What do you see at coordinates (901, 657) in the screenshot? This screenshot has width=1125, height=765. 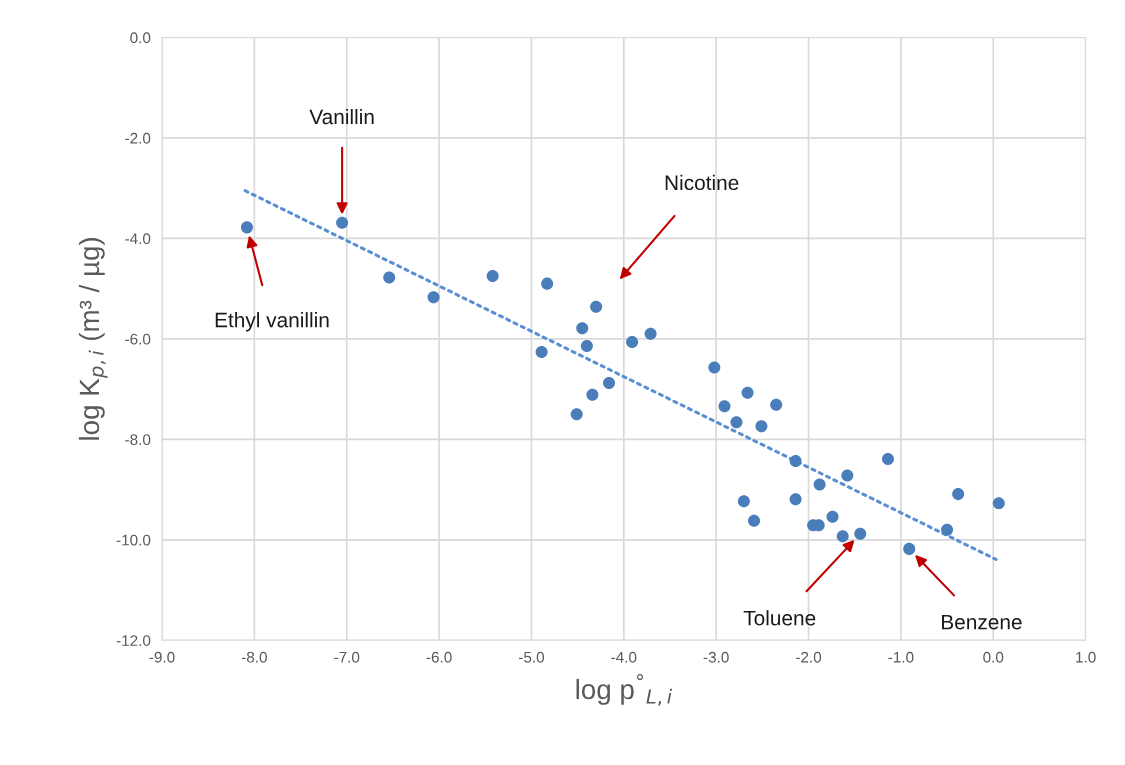 I see `x-tick-label: -1.0` at bounding box center [901, 657].